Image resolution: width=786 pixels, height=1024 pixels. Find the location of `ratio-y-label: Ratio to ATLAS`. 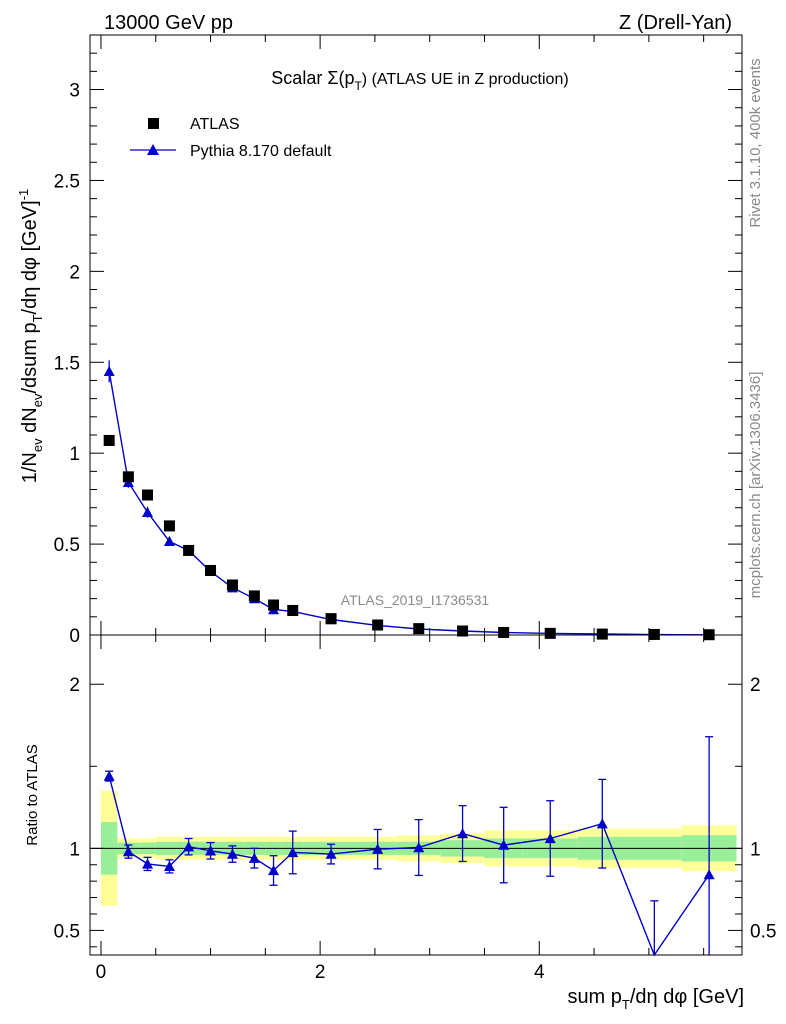

ratio-y-label: Ratio to ATLAS is located at coordinates (32, 794).